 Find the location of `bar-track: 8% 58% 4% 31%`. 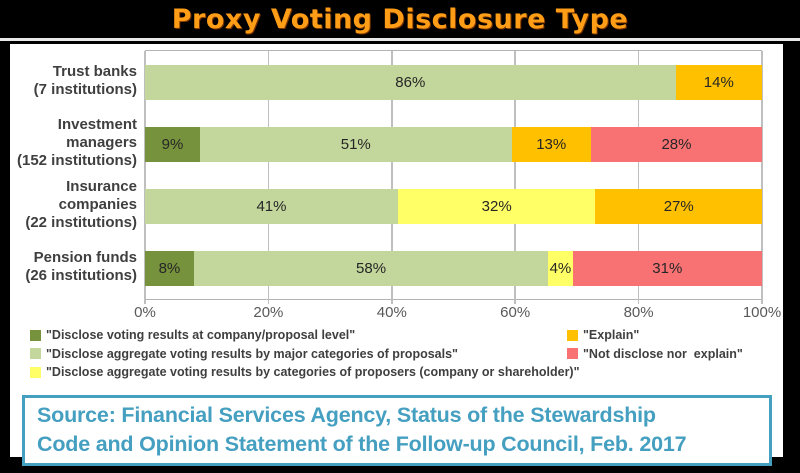

bar-track: 8% 58% 4% 31% is located at coordinates (453, 268).